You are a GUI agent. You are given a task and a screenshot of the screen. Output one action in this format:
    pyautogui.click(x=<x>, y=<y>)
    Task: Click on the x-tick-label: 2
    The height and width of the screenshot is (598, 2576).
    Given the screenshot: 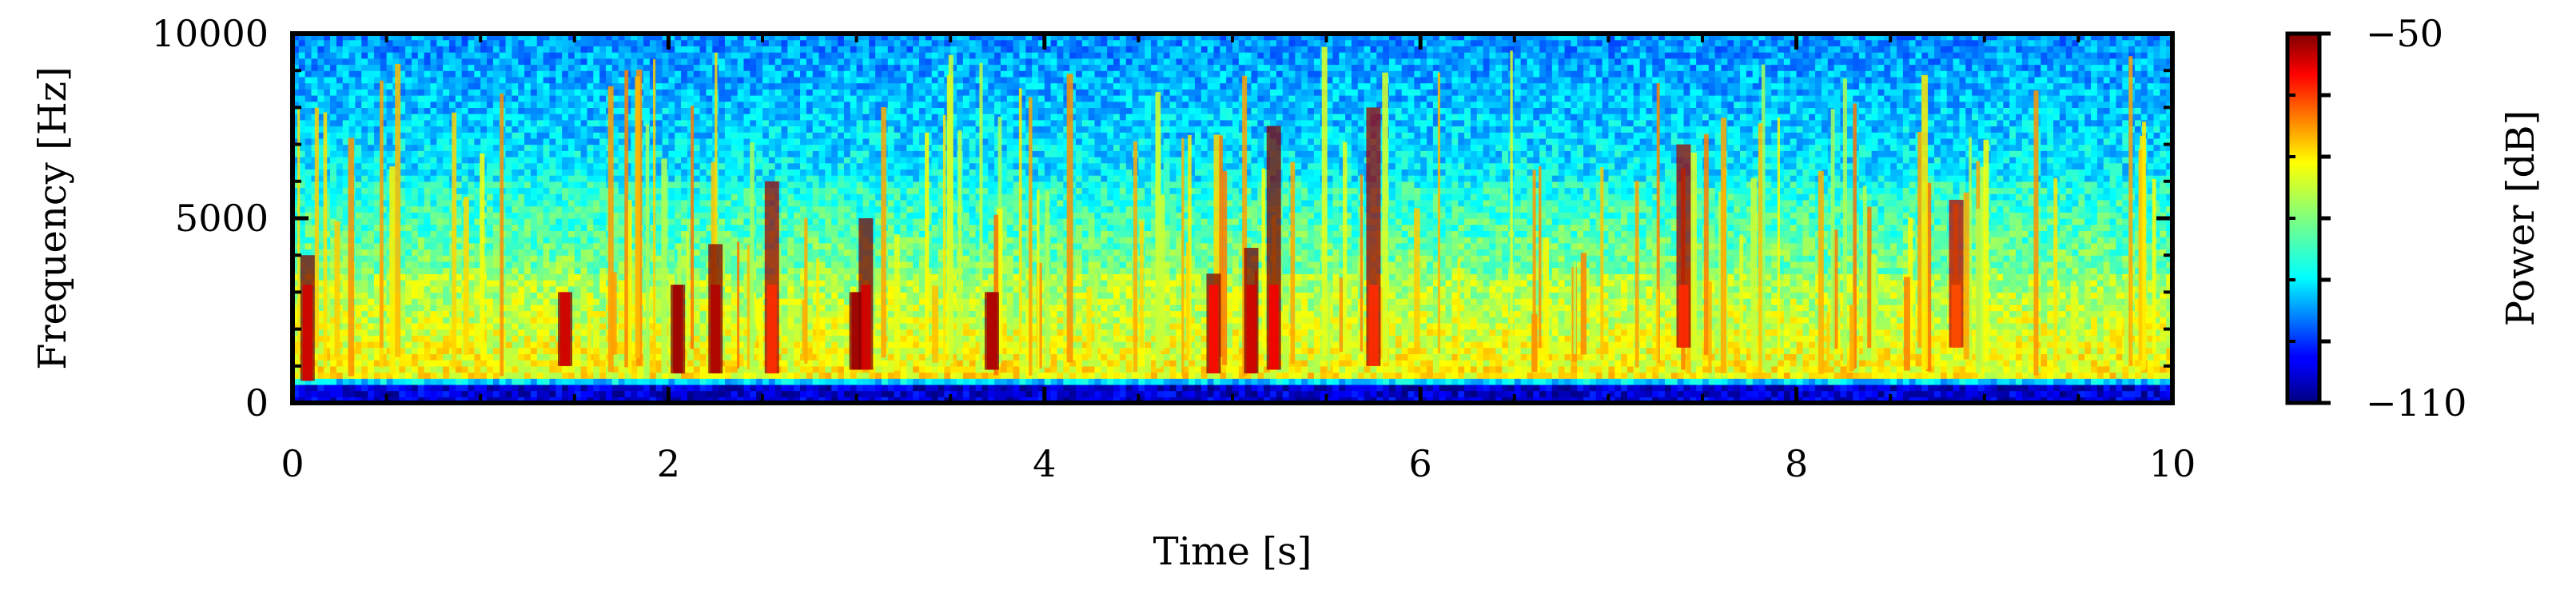 What is the action you would take?
    pyautogui.click(x=668, y=463)
    